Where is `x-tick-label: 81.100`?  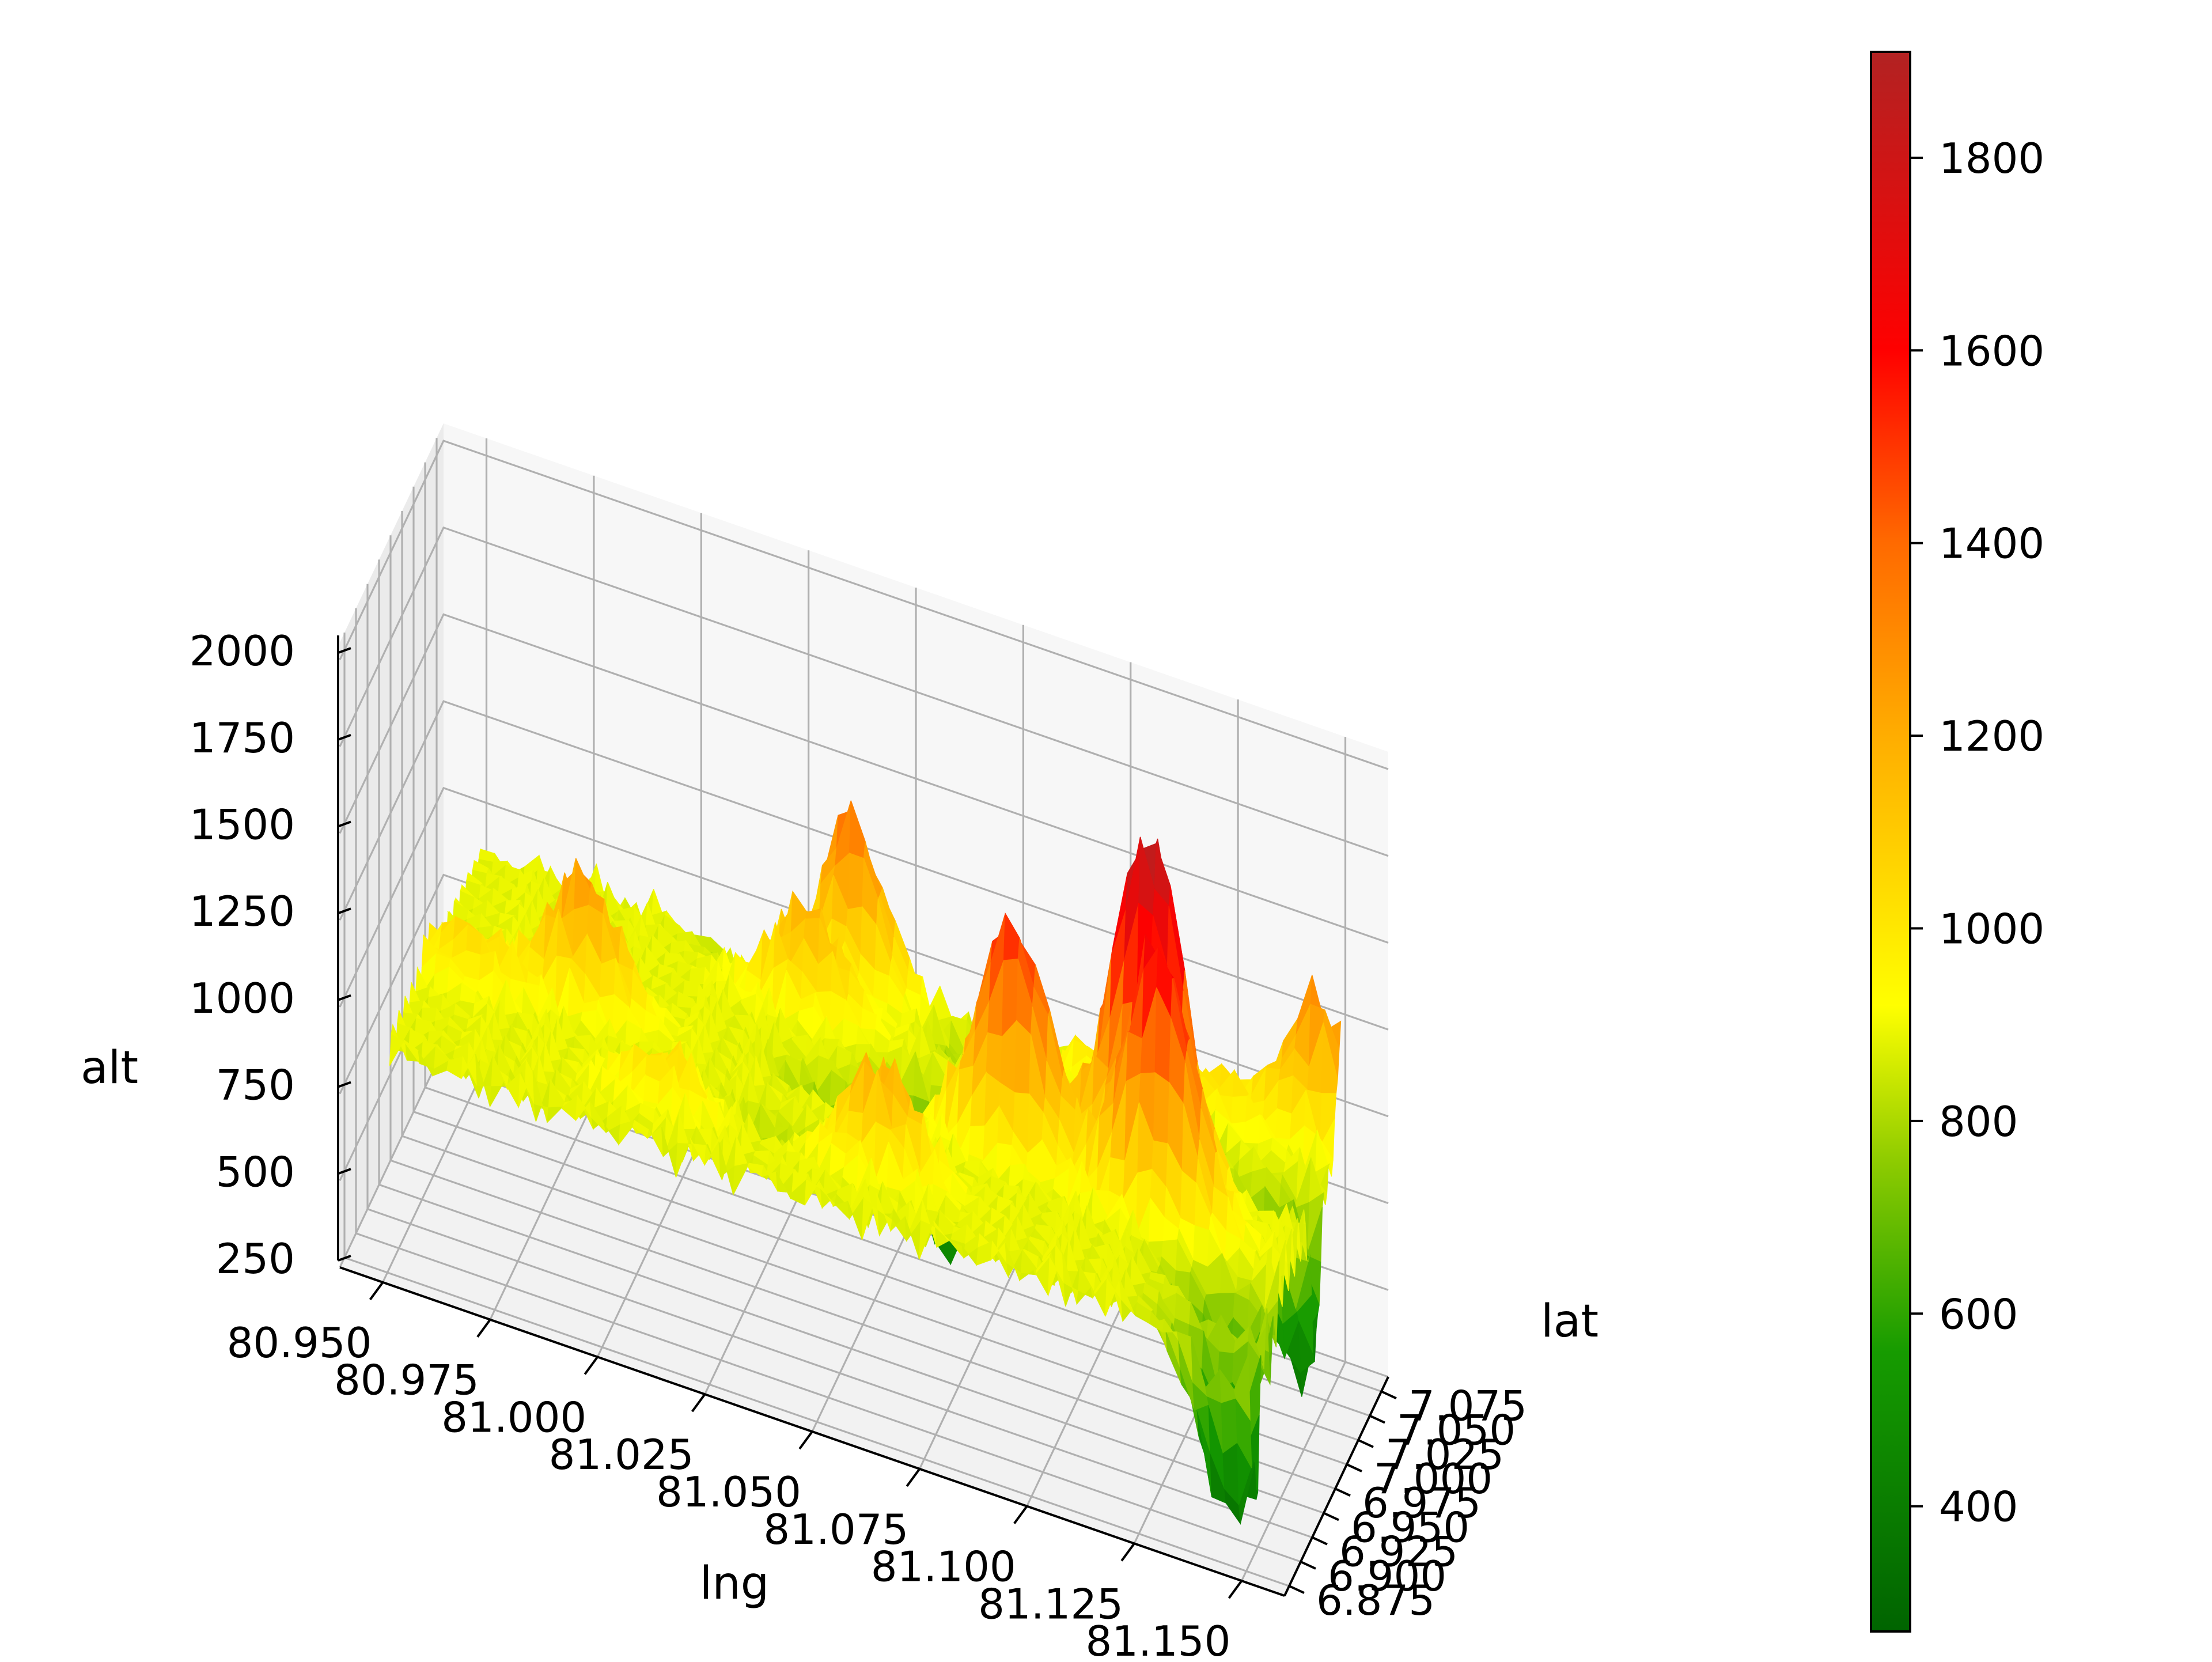
x-tick-label: 81.100 is located at coordinates (943, 1567).